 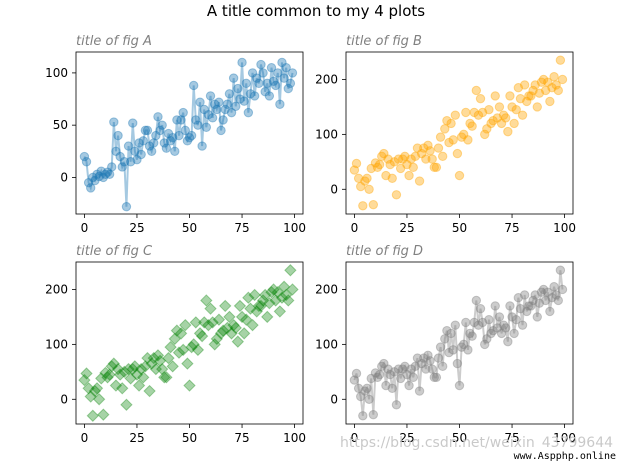 I want to click on subplot-b-title: title of fig B, so click(x=384, y=41).